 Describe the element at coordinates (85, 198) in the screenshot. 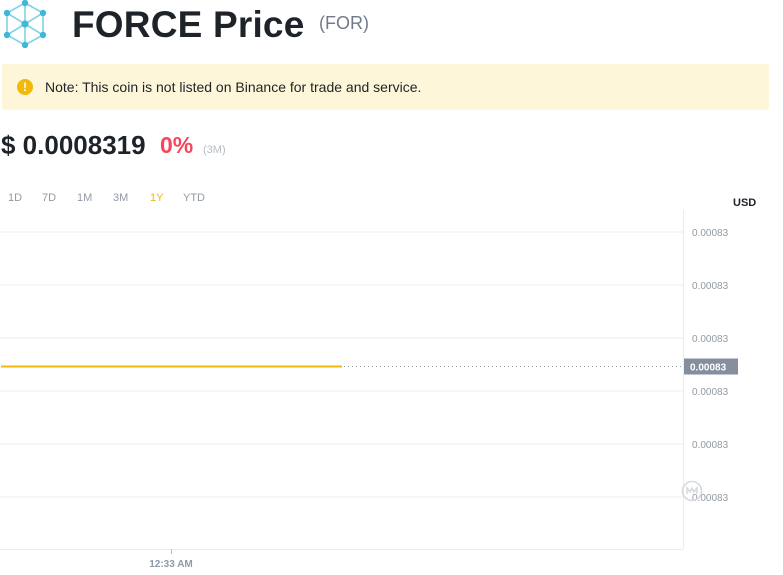

I see `range-1m-button: 1M` at that location.